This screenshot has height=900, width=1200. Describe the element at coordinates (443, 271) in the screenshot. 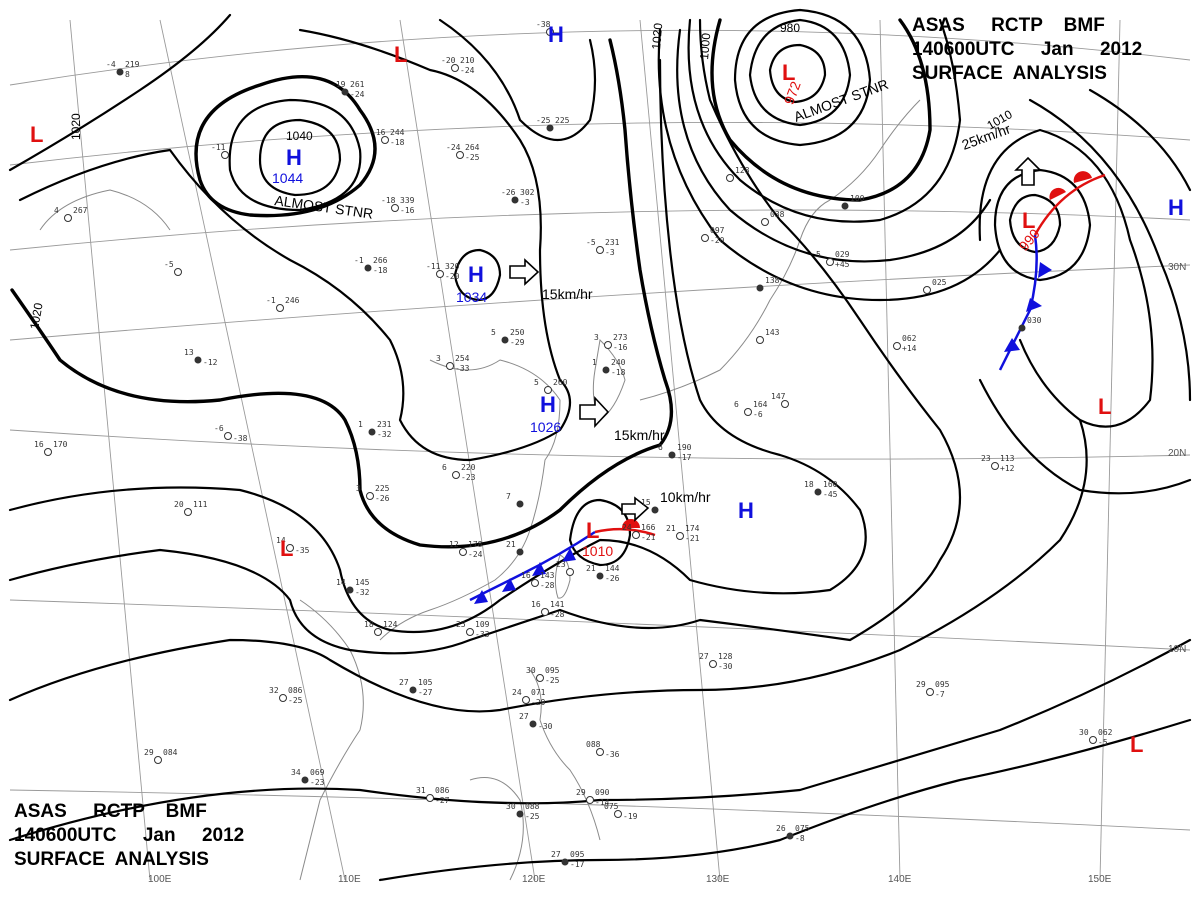

I see `station-plot: -11 320-20` at that location.